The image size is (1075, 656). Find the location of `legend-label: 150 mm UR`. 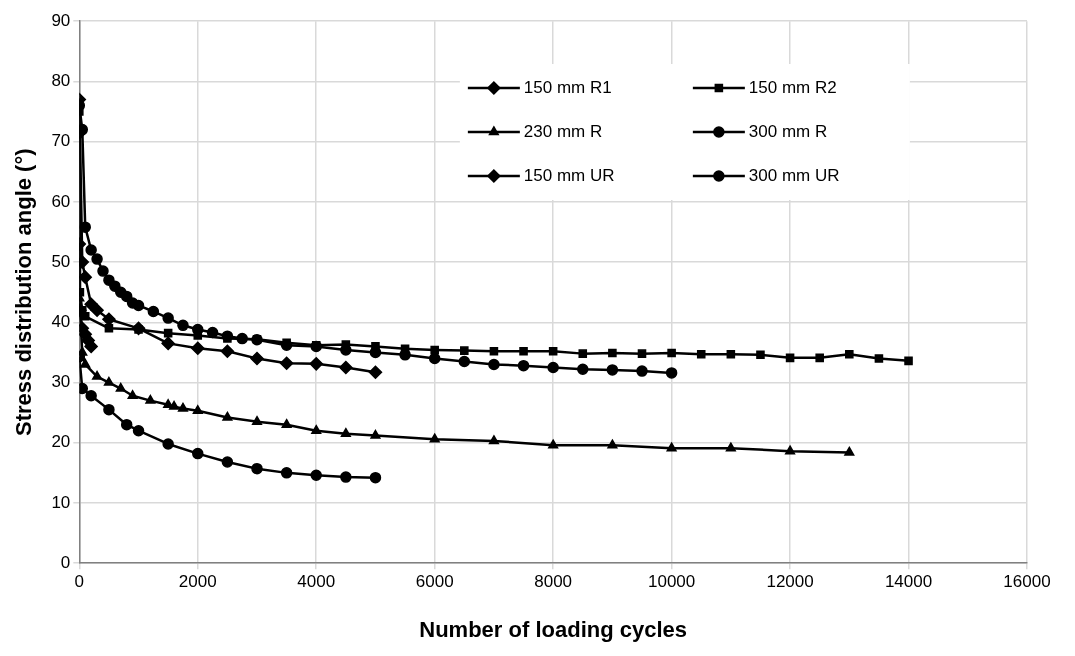

legend-label: 150 mm UR is located at coordinates (569, 175).